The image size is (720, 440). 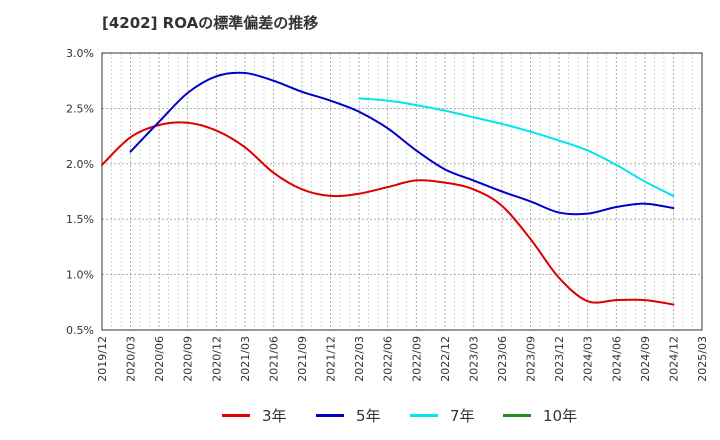 I want to click on x-tick-label: 2021/03, so click(x=245, y=359).